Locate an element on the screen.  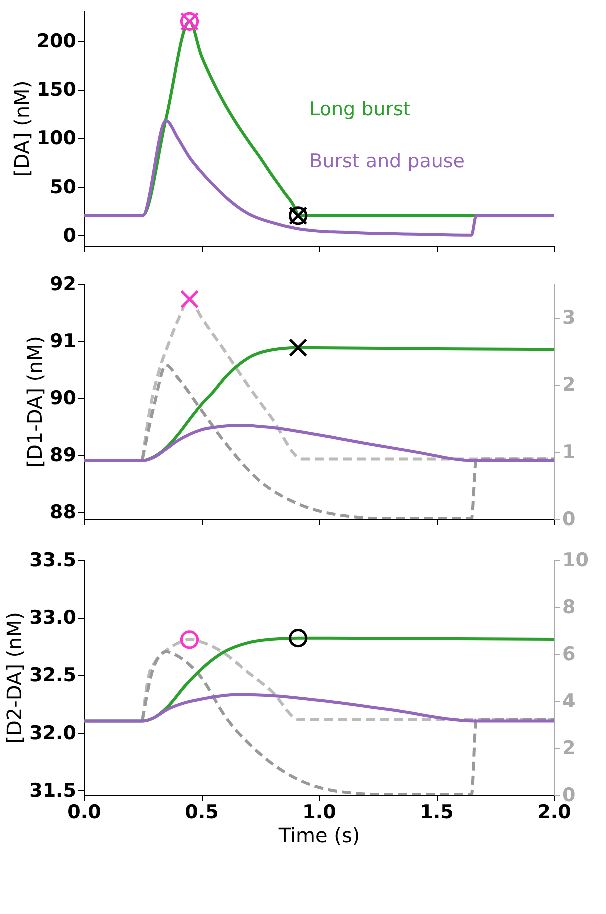
y-tick-label: 92 is located at coordinates (63, 285).